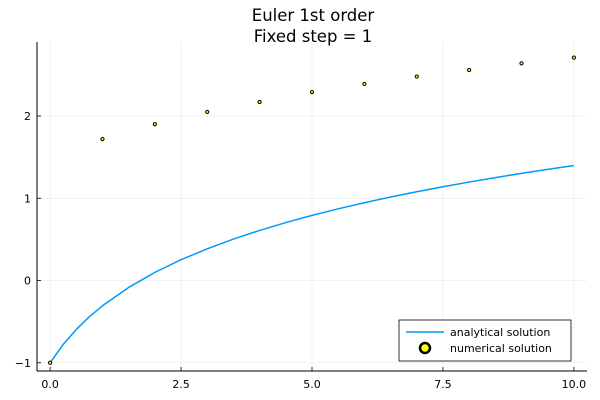 The image size is (600, 400). What do you see at coordinates (23, 363) in the screenshot?
I see `y-tick-label: −1` at bounding box center [23, 363].